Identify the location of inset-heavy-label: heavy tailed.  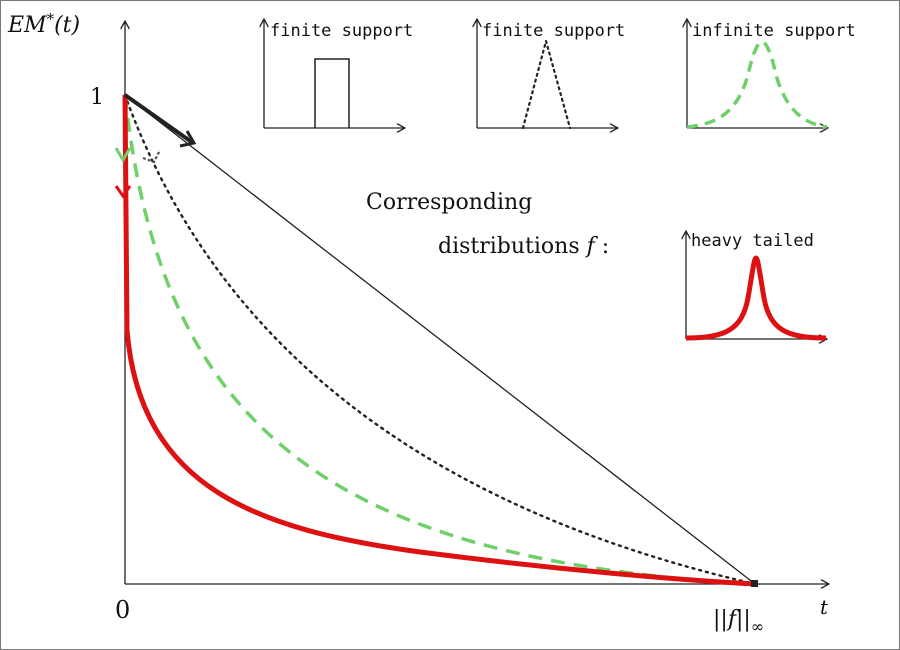
(752, 241).